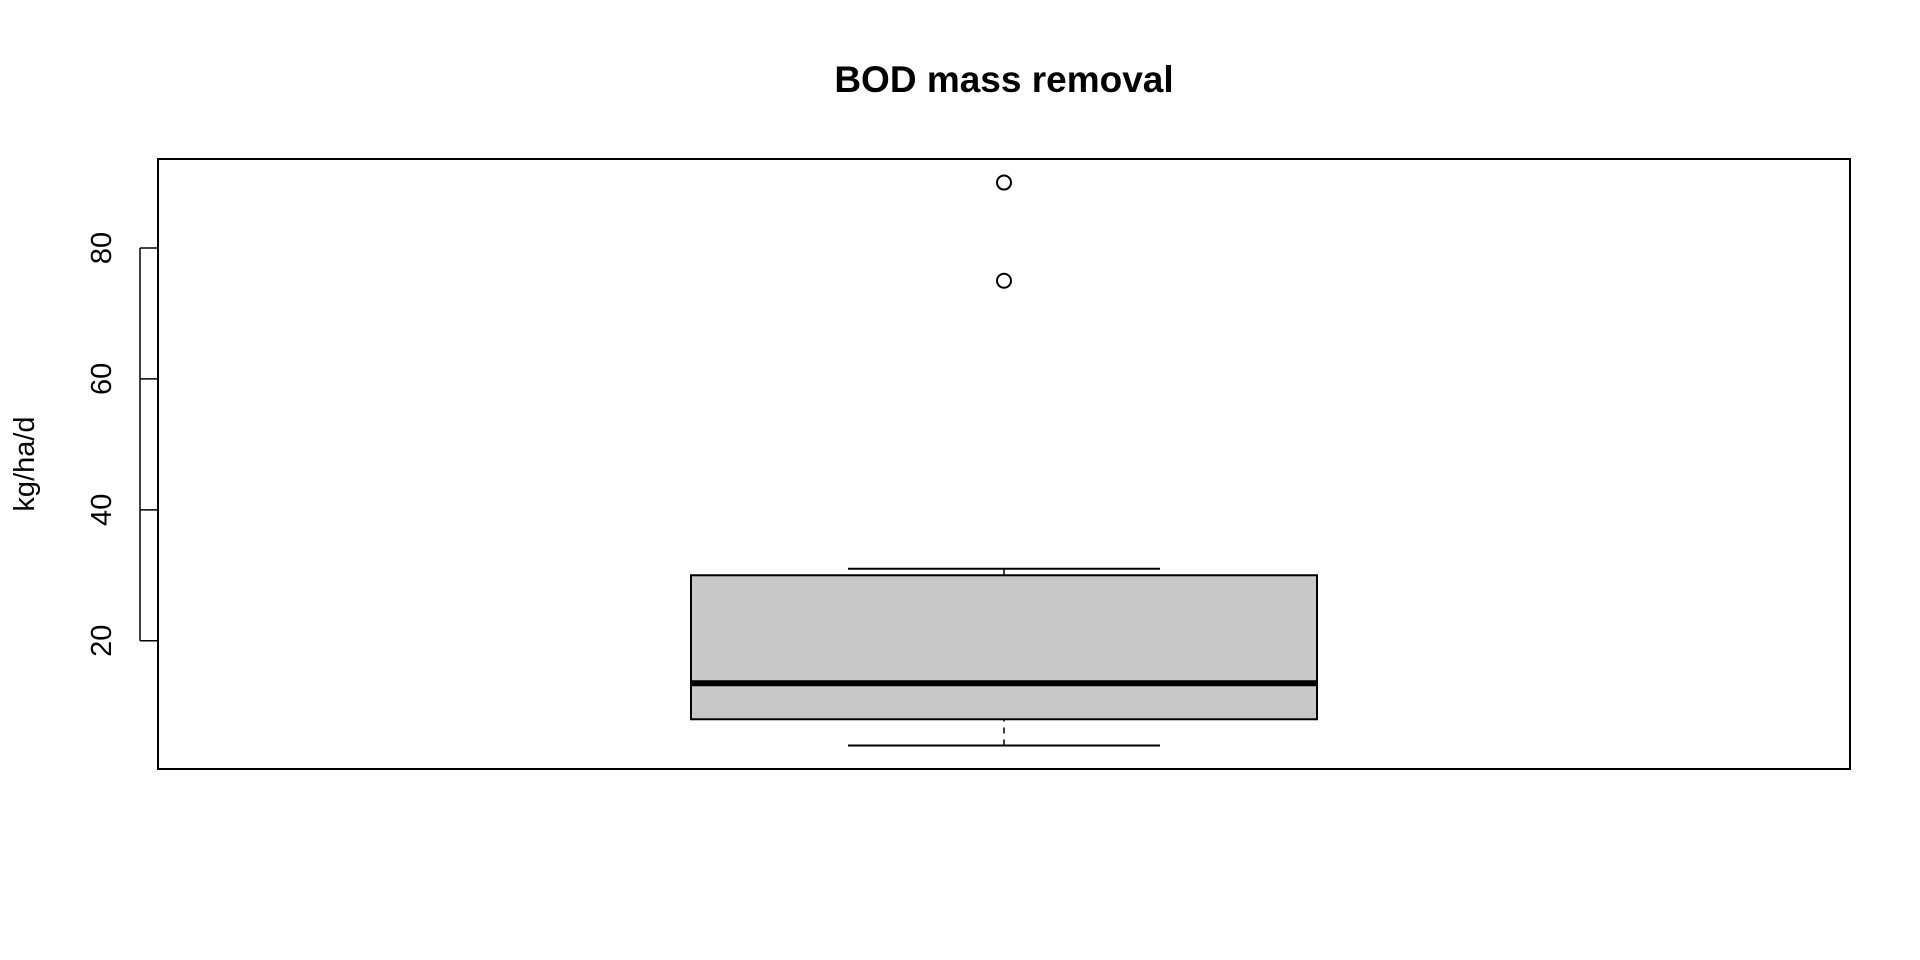  What do you see at coordinates (25, 463) in the screenshot?
I see `y-axis-label: kg/ha/d` at bounding box center [25, 463].